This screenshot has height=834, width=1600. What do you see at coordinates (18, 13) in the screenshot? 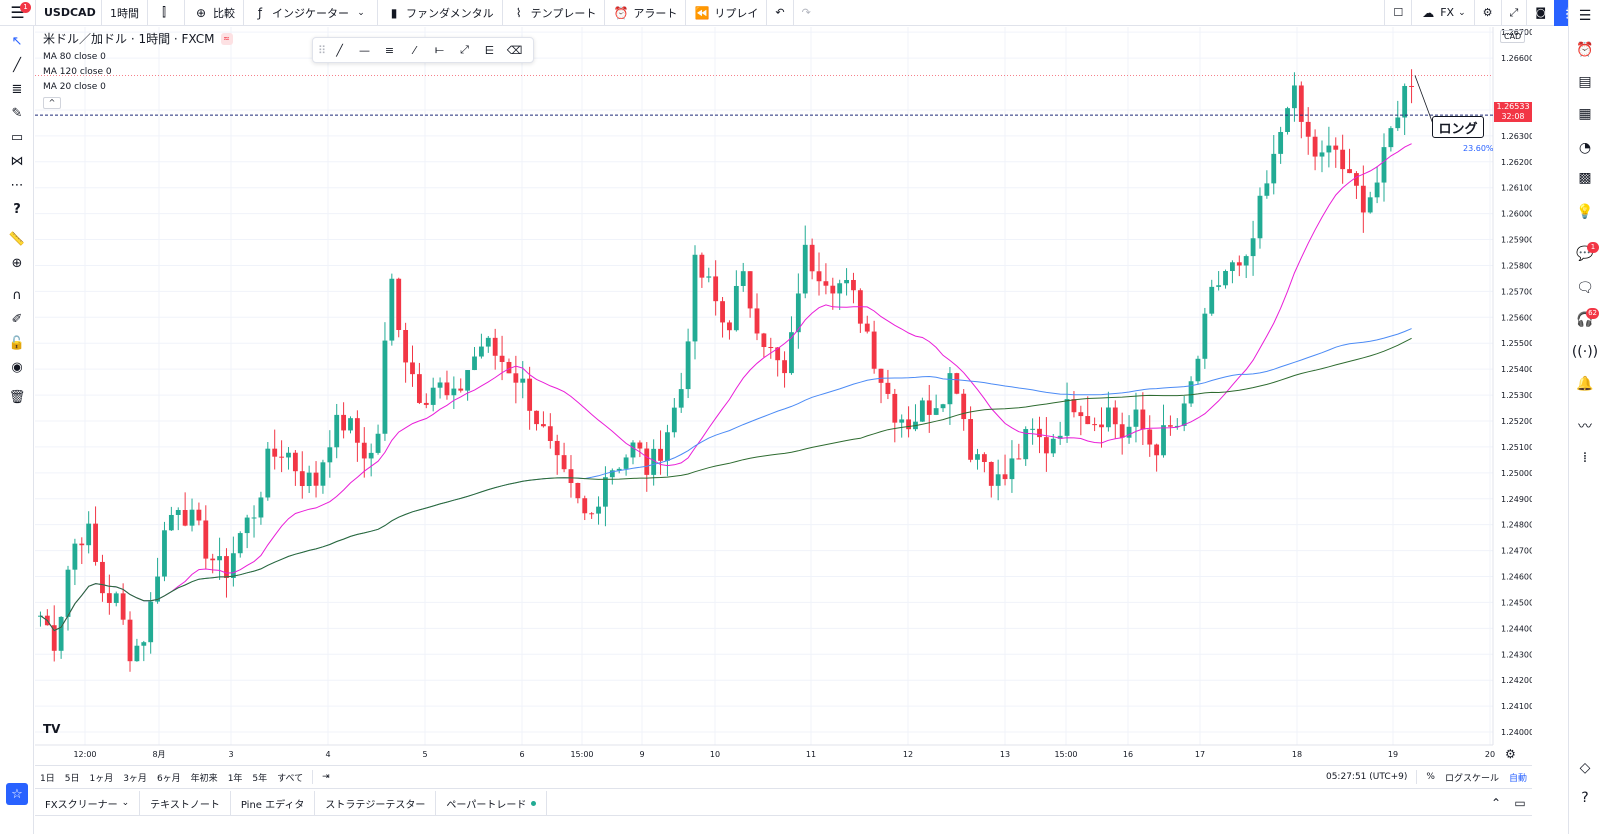
I see `main-menu-button: ☰ 1` at bounding box center [18, 13].